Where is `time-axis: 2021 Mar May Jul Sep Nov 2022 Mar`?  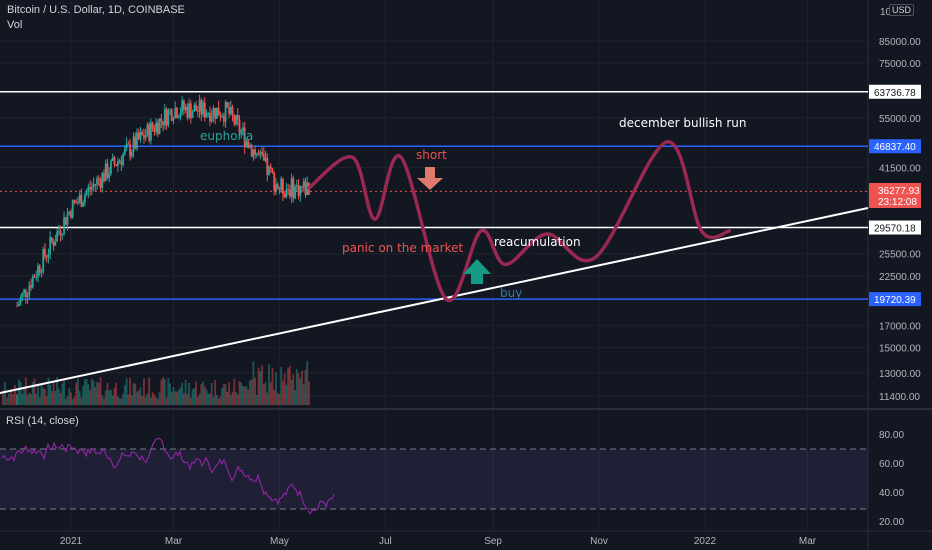 time-axis: 2021 Mar May Jul Sep Nov 2022 Mar is located at coordinates (438, 541).